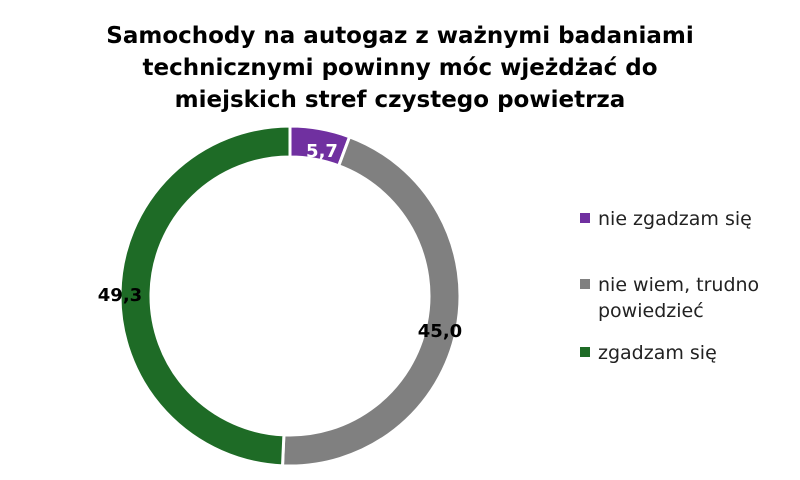 This screenshot has width=800, height=480. Describe the element at coordinates (675, 219) in the screenshot. I see `legend-label: nie zgadzam się` at that location.